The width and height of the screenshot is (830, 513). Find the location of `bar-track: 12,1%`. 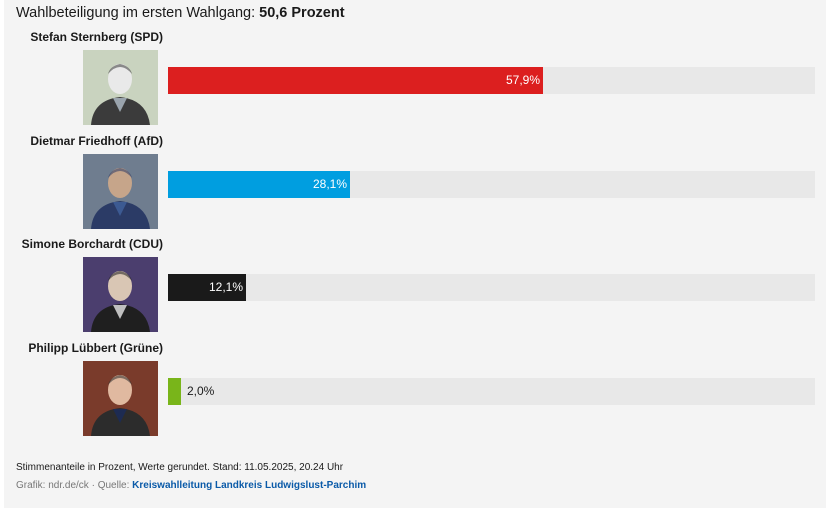

bar-track: 12,1% is located at coordinates (491, 287).